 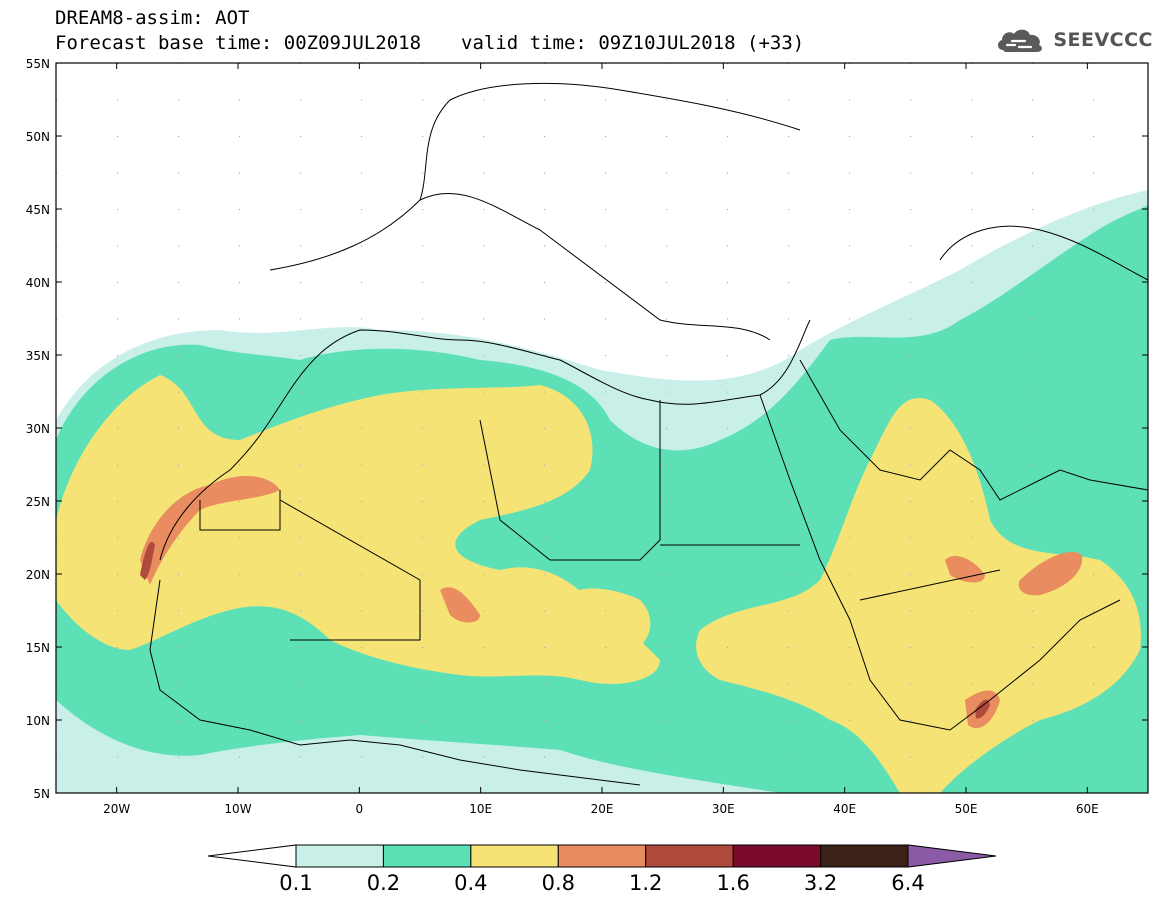 I want to click on lon-tick-label: 0, so click(x=360, y=809).